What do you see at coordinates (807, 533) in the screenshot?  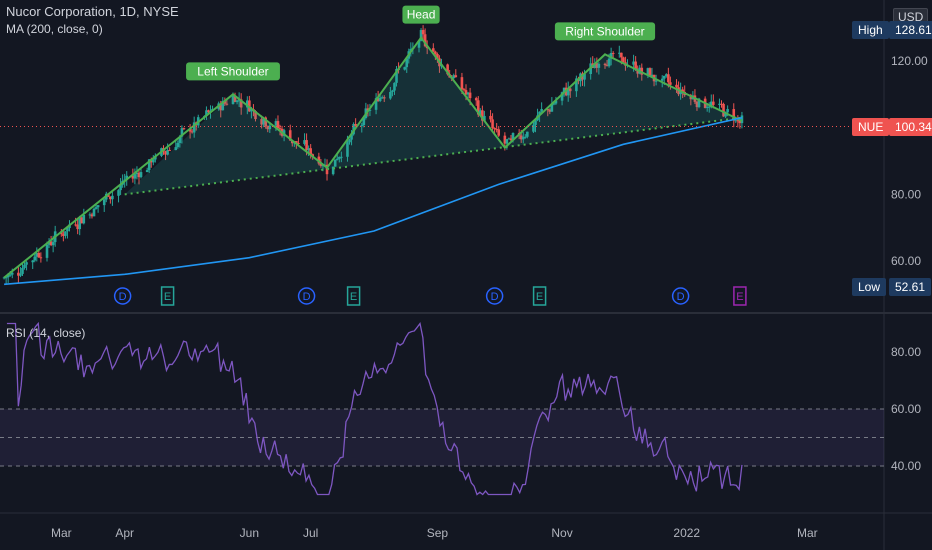 I see `time-tick-label: Mar` at bounding box center [807, 533].